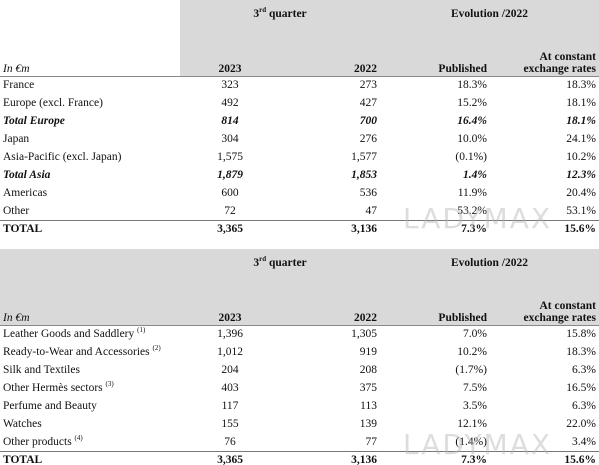 This screenshot has height=465, width=599. Describe the element at coordinates (300, 424) in the screenshot. I see `table-row: Watches 155 139 12.1% 22.0%` at that location.